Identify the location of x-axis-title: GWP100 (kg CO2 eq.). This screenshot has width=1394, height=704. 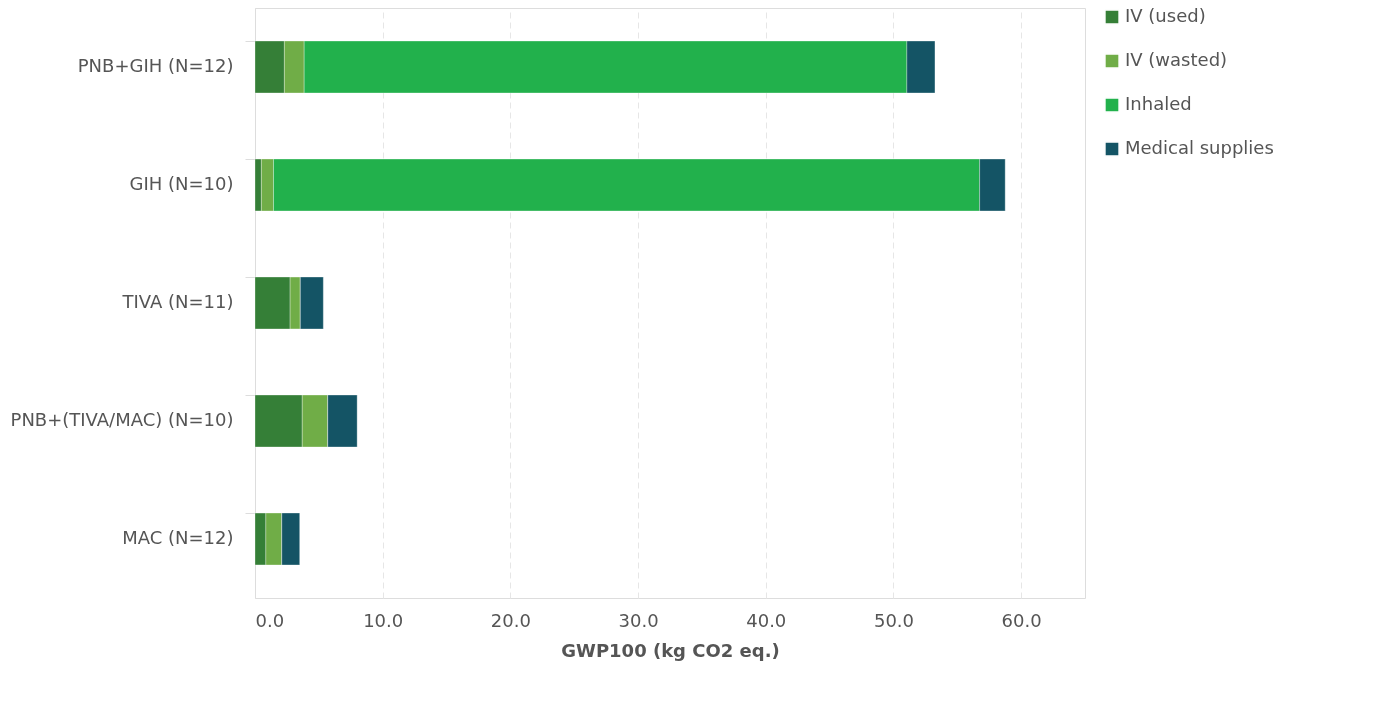
(670, 650).